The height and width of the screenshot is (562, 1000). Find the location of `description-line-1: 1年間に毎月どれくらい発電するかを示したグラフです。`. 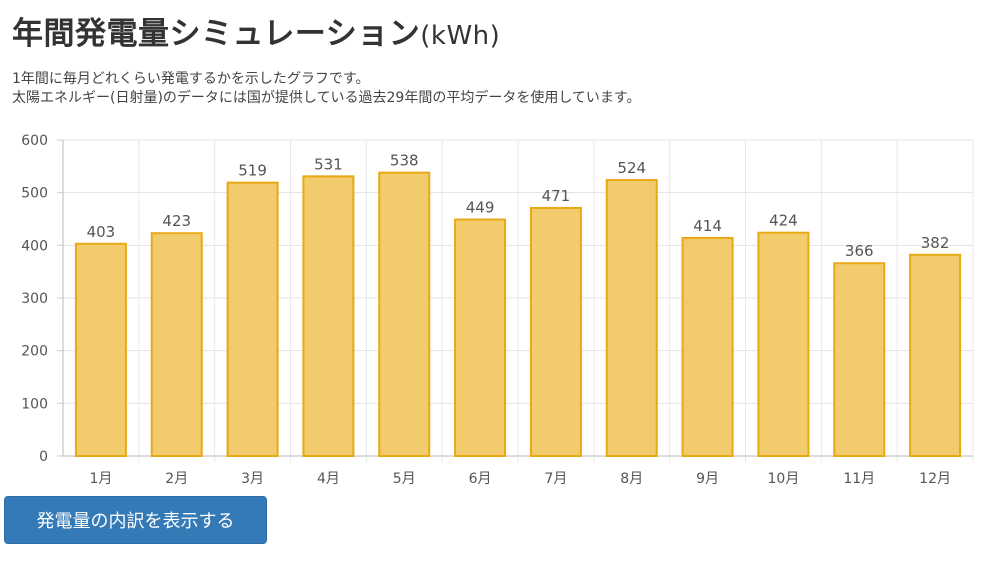

description-line-1: 1年間に毎月どれくらい発電するかを示したグラフです。 is located at coordinates (191, 79).